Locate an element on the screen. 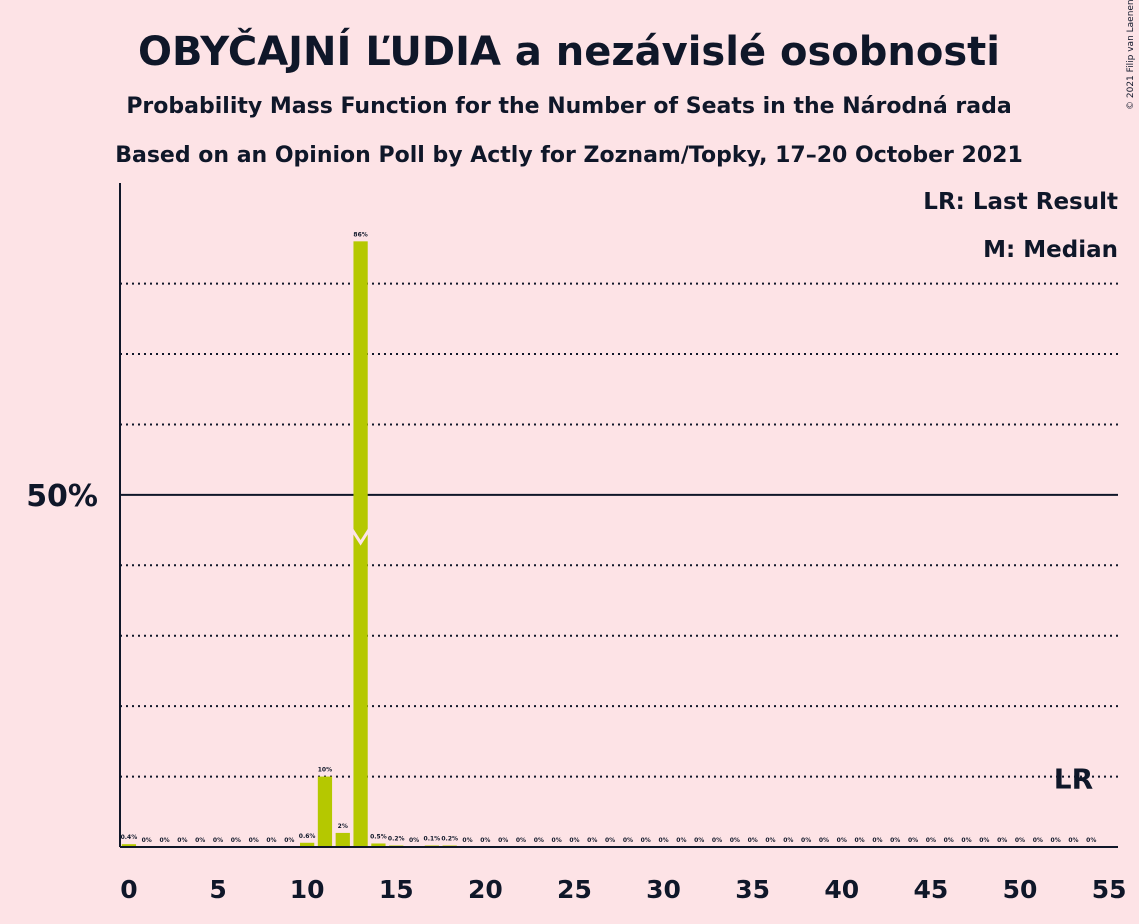 This screenshot has height=924, width=1139. bar-label-40: 0% is located at coordinates (842, 840).